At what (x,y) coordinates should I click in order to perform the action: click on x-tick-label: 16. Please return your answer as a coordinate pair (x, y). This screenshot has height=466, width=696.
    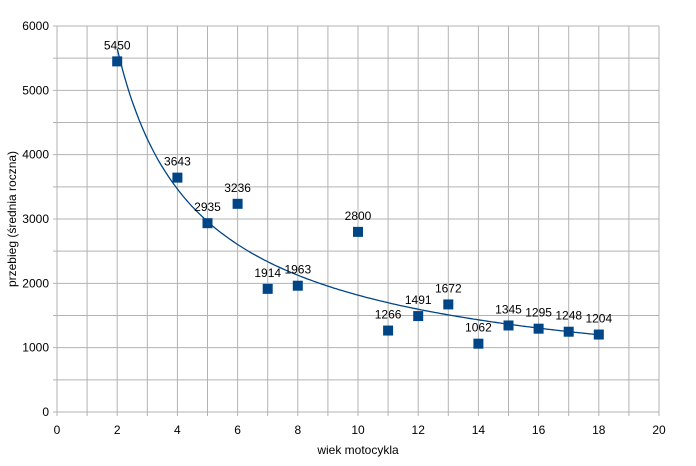
    Looking at the image, I should click on (539, 430).